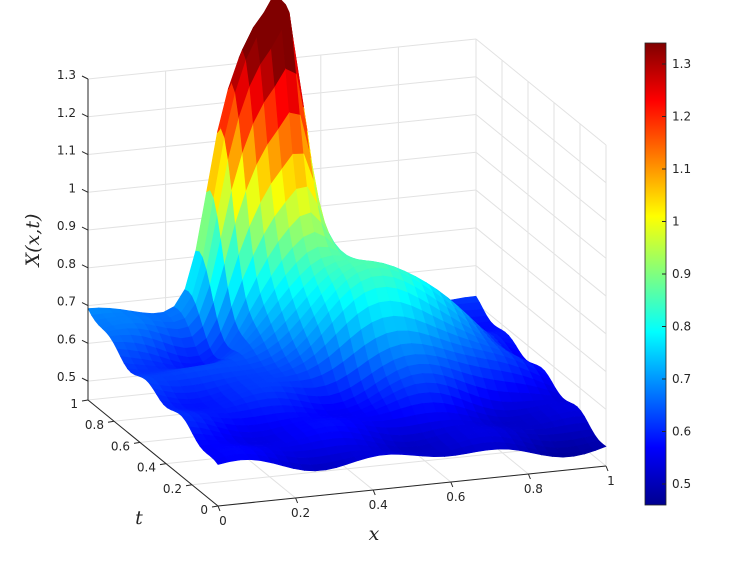 The width and height of the screenshot is (756, 567). What do you see at coordinates (66, 264) in the screenshot?
I see `z-tick-label: 0.8` at bounding box center [66, 264].